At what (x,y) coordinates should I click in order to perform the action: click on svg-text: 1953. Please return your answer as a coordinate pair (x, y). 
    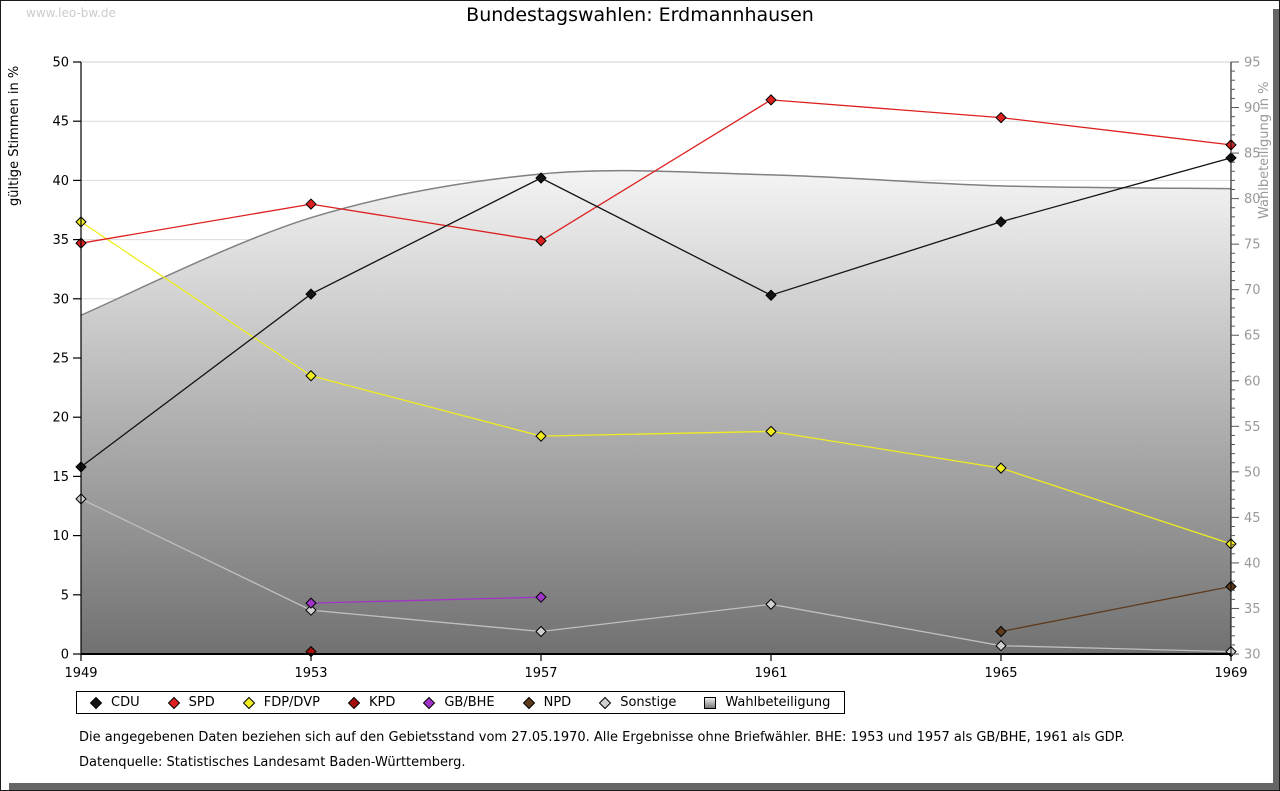
    Looking at the image, I should click on (310, 673).